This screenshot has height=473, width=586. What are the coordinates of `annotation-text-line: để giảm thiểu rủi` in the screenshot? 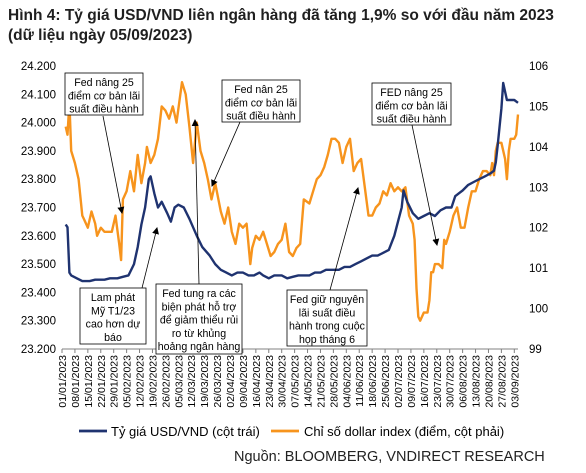 It's located at (199, 321).